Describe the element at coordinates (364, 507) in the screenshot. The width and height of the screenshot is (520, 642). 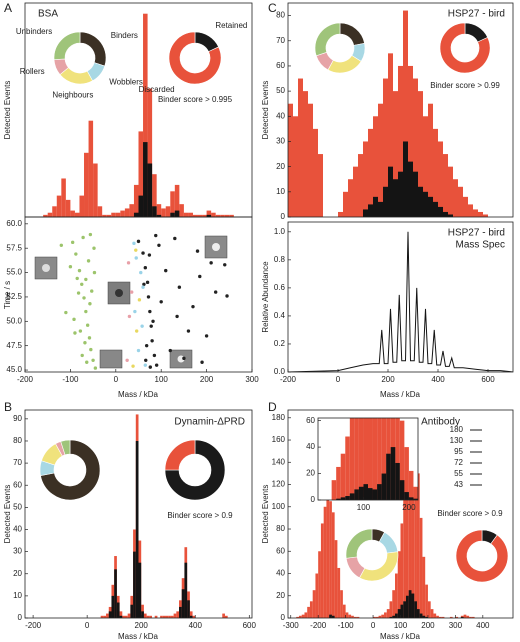
I see `x-tick-label: 100` at that location.